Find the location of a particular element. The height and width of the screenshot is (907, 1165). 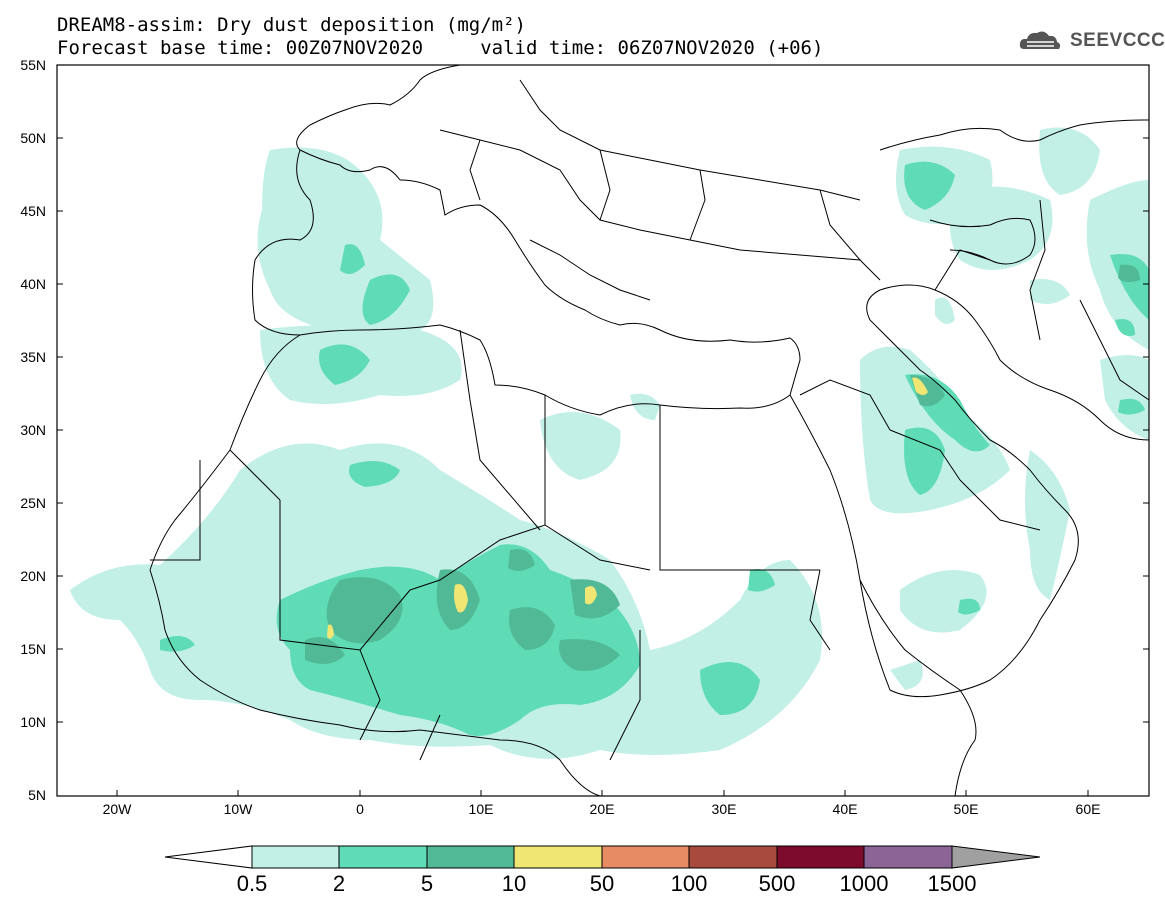

lat-label: 35N is located at coordinates (33, 357).